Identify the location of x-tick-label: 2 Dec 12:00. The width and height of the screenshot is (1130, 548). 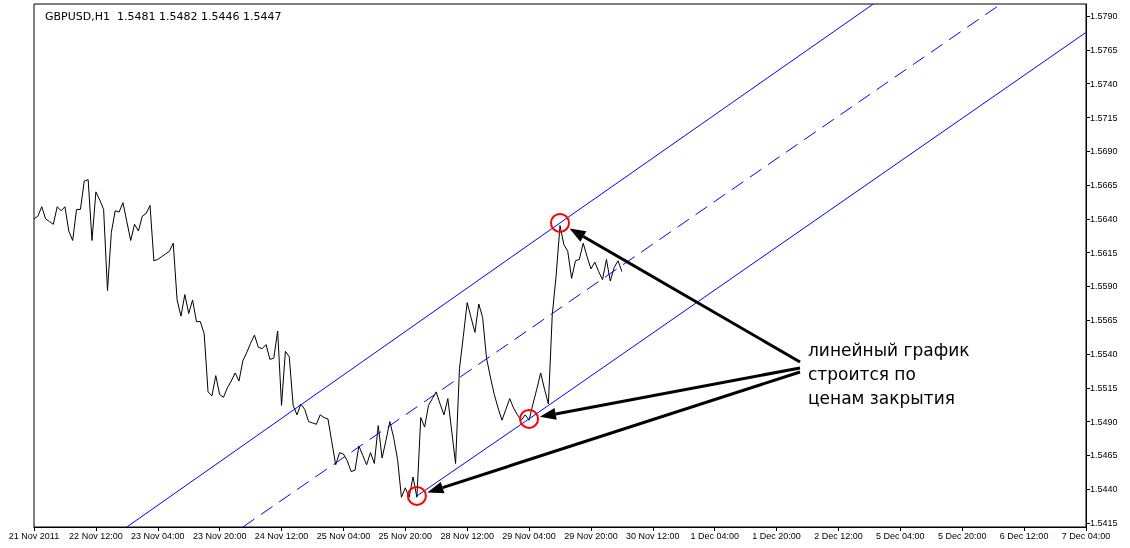
(838, 535).